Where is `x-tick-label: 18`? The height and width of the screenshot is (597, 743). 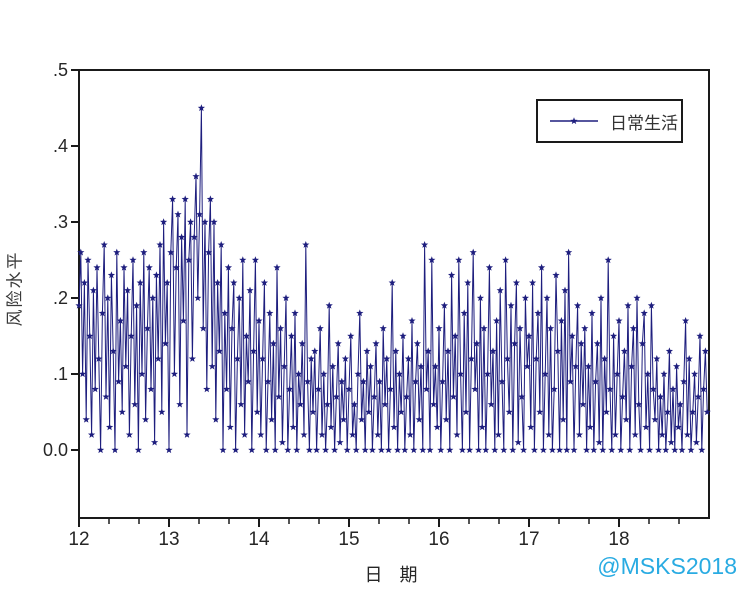
x-tick-label: 18 is located at coordinates (619, 539).